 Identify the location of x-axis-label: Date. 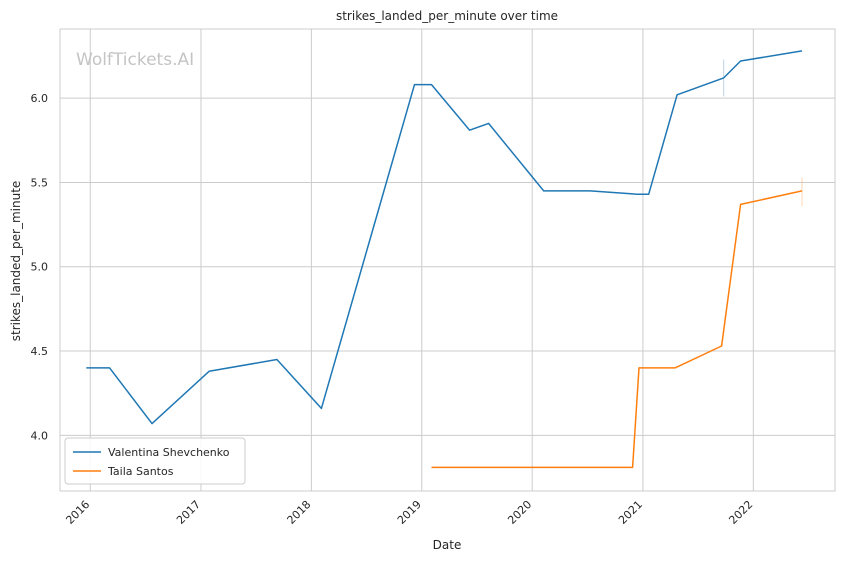
(447, 545).